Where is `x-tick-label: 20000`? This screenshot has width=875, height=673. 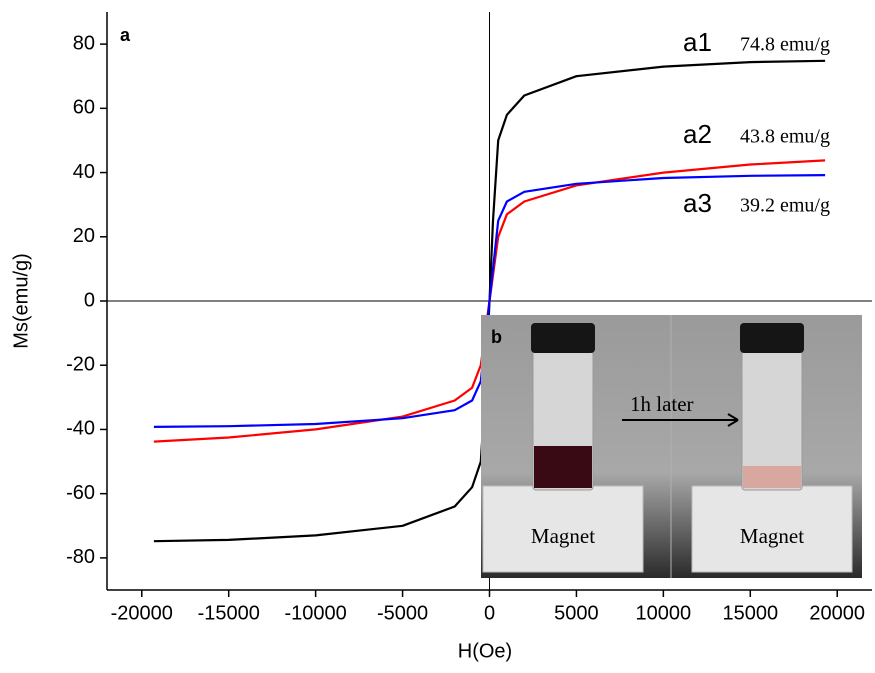
x-tick-label: 20000 is located at coordinates (837, 613).